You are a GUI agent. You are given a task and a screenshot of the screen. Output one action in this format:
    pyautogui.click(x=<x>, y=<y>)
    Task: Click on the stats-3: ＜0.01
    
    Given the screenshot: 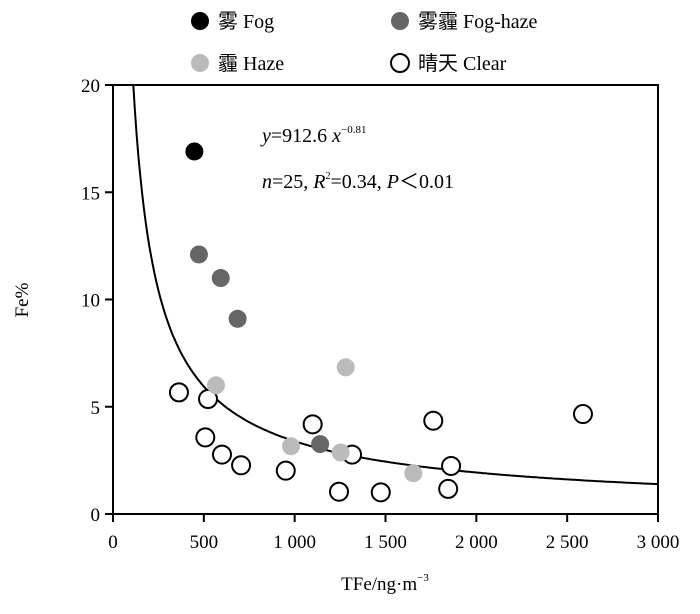 What is the action you would take?
    pyautogui.click(x=426, y=182)
    